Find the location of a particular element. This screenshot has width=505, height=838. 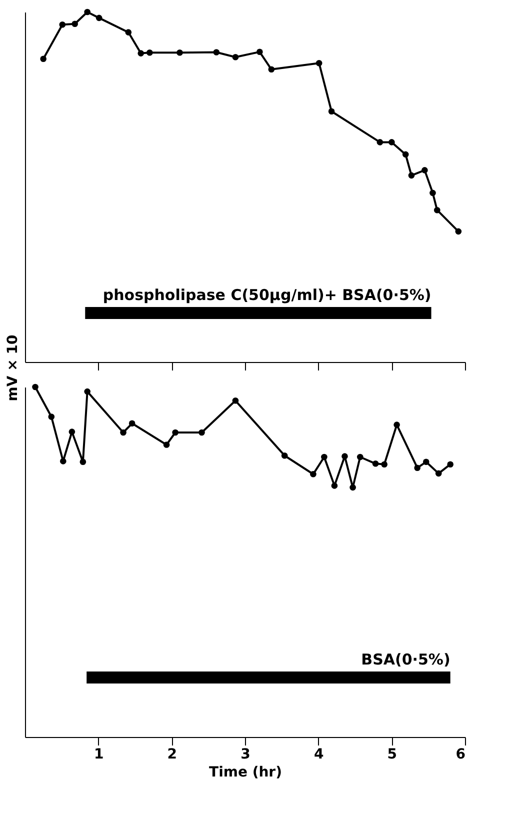

y-axis-title: mV × 10 is located at coordinates (13, 368).